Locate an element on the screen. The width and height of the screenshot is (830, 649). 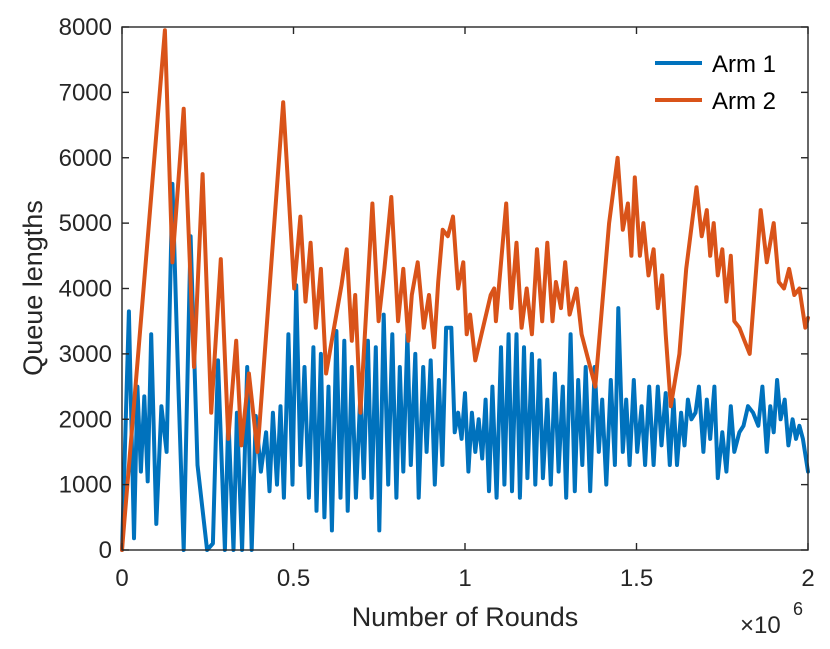
y-tick-label: 2000 is located at coordinates (85, 419).